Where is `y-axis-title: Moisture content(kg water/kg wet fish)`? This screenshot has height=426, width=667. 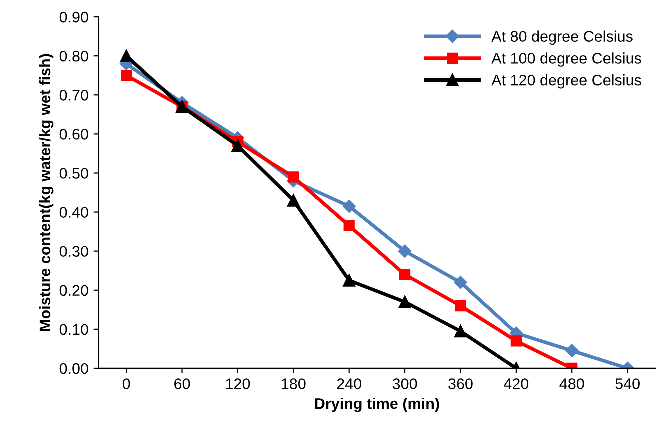 y-axis-title: Moisture content(kg water/kg wet fish) is located at coordinates (46, 192).